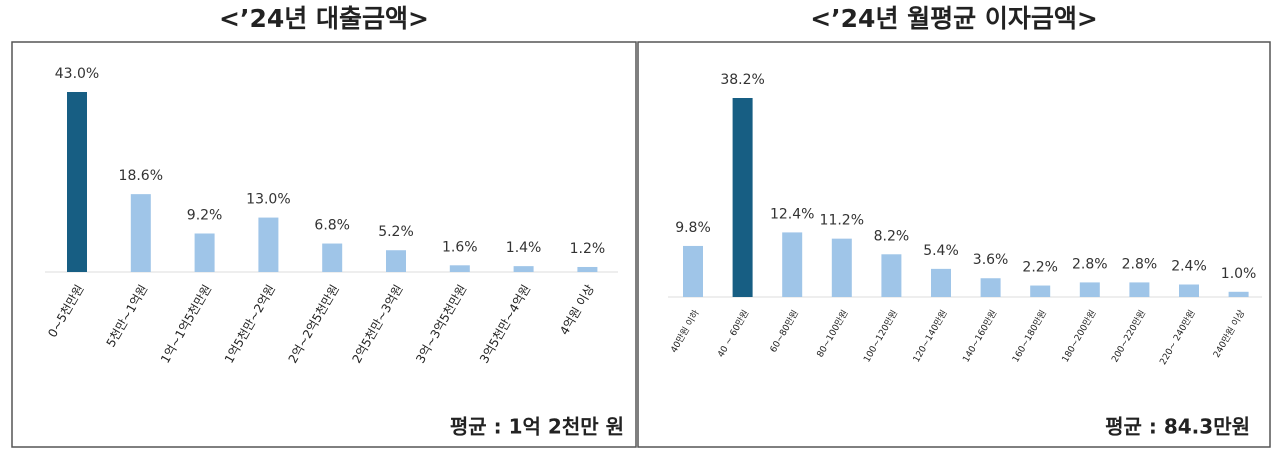  Describe the element at coordinates (792, 214) in the screenshot. I see `value-label: 12.4%` at that location.